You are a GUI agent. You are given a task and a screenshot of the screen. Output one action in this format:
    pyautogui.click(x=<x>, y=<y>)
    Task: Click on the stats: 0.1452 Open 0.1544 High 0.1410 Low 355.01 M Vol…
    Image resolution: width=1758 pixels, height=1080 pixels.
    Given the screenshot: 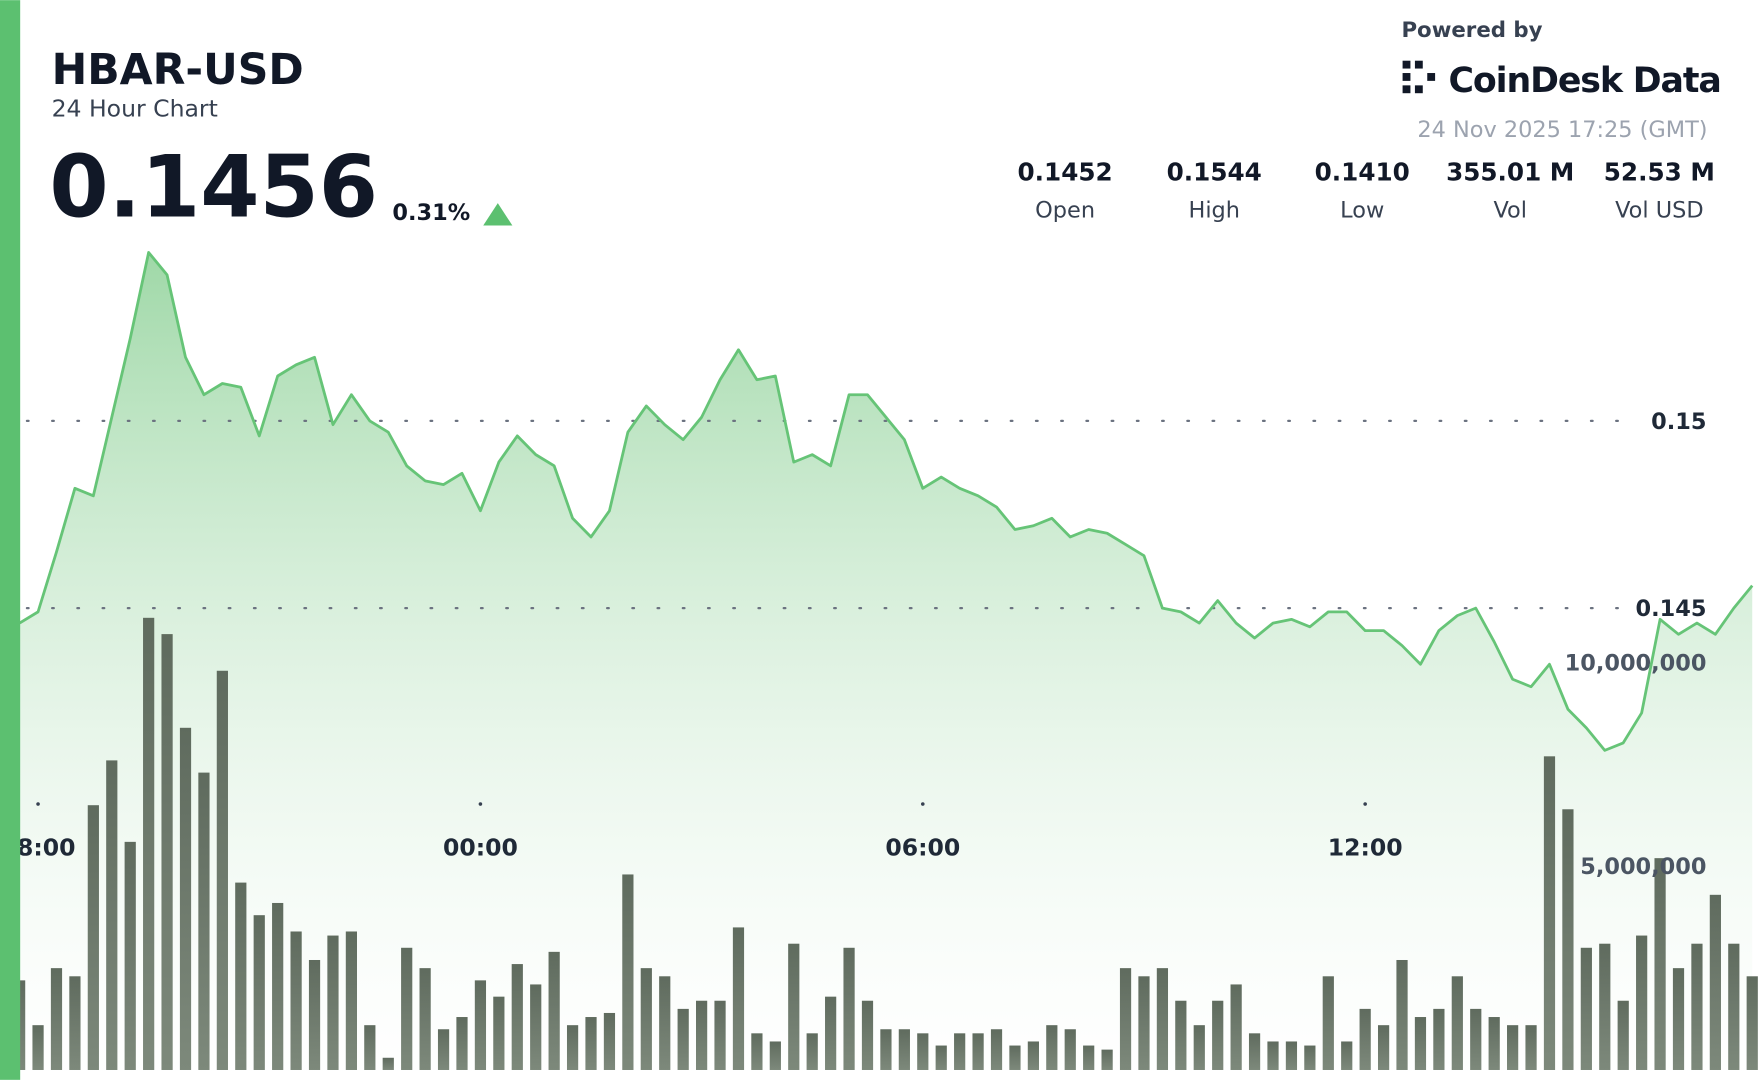 What is the action you would take?
    pyautogui.click(x=1366, y=191)
    